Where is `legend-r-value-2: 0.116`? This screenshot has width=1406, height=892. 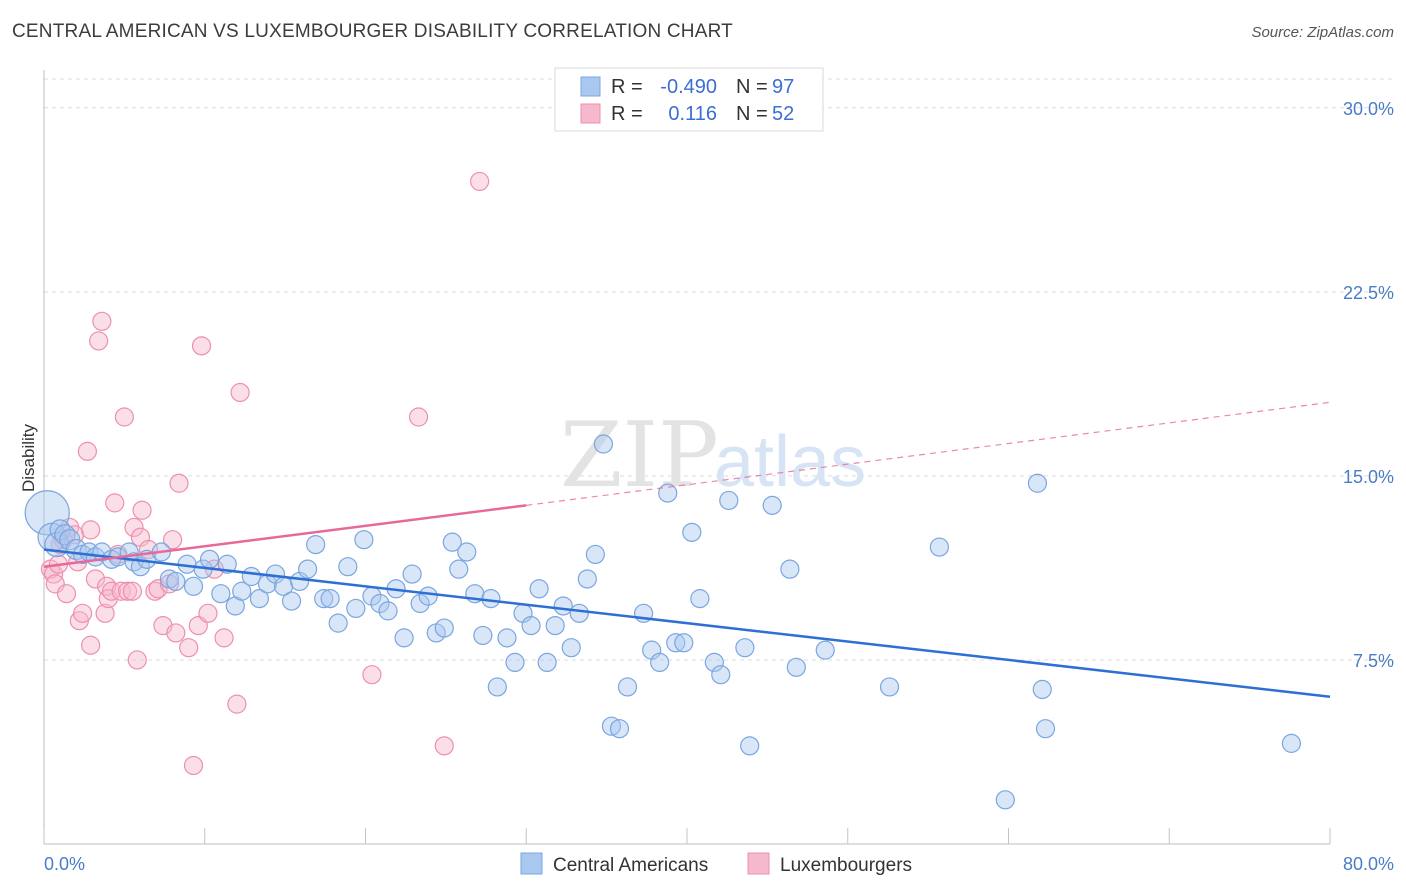
legend-r-value-2: 0.116 is located at coordinates (692, 114).